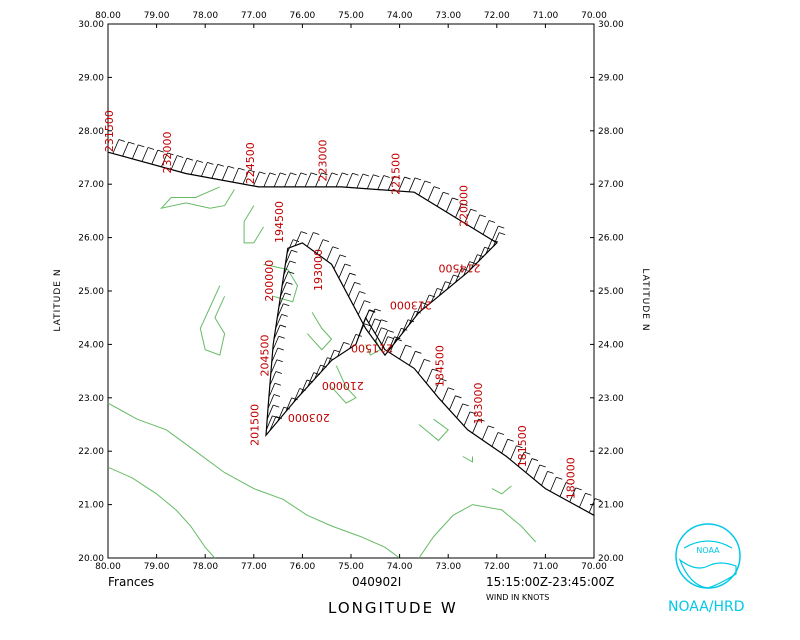 This screenshot has height=640, width=800. What do you see at coordinates (546, 567) in the screenshot?
I see `x-tick-label-bottom: 71.00` at bounding box center [546, 567].